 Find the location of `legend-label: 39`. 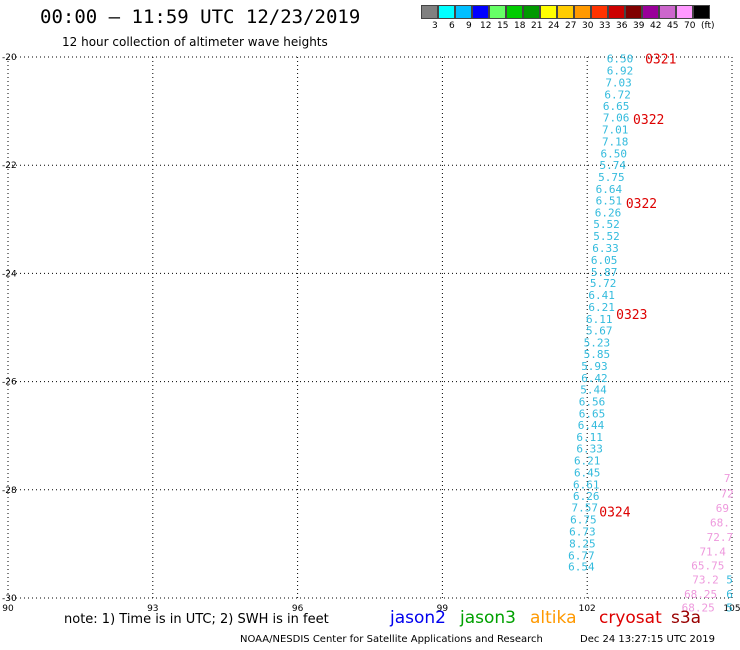

legend-label: 39 is located at coordinates (639, 26).